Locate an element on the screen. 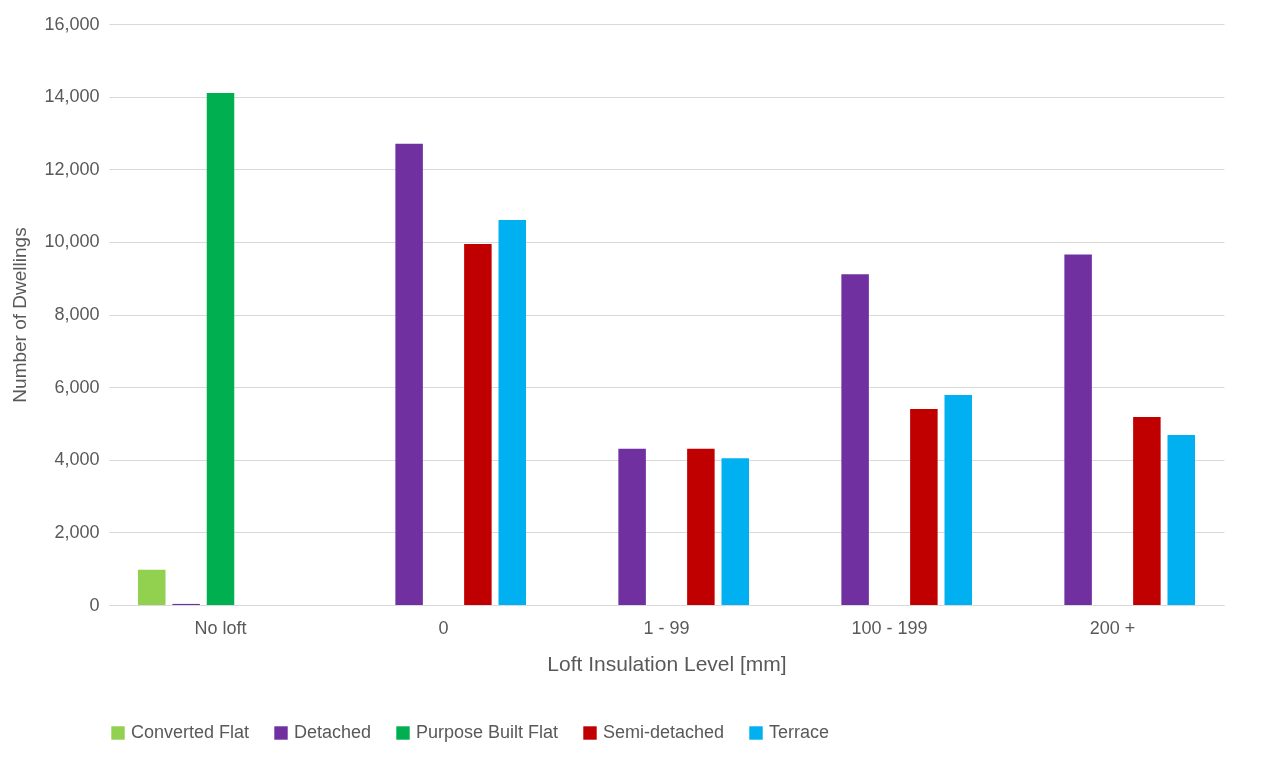  x-tick-label: 1 - 99 is located at coordinates (666, 627).